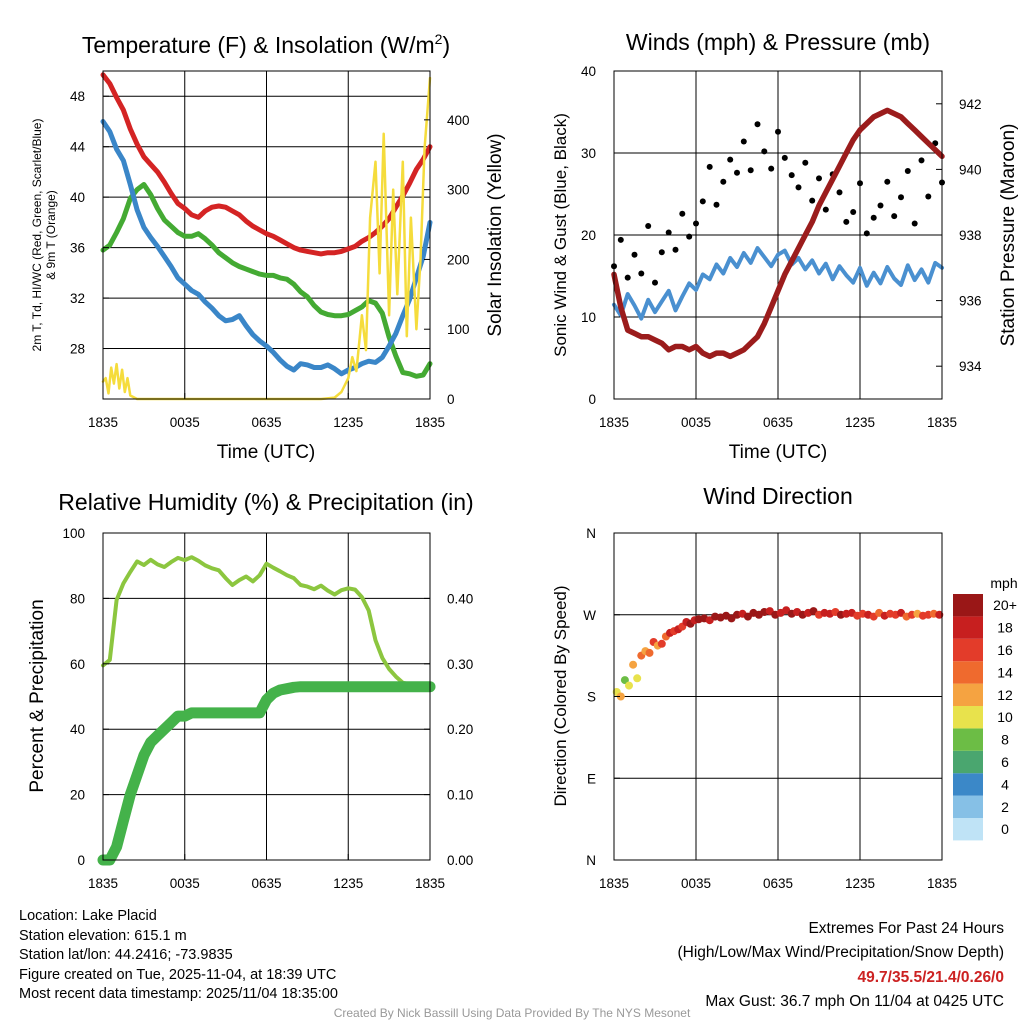  I want to click on temperature-xlabel: Time (UTC), so click(266, 452).